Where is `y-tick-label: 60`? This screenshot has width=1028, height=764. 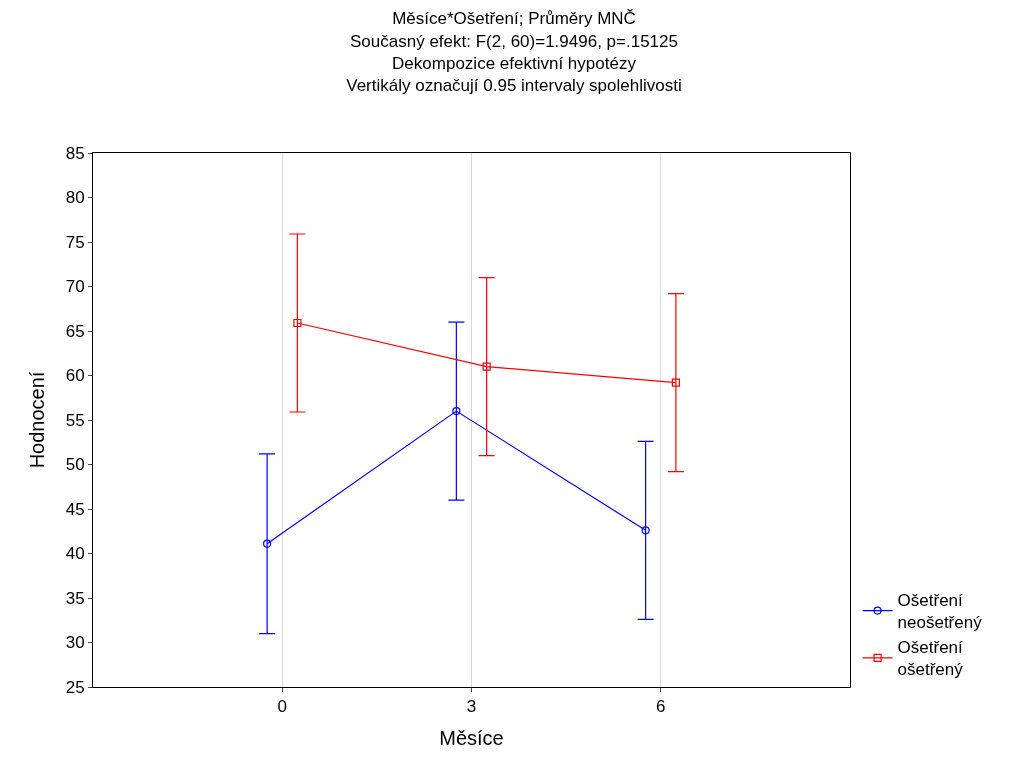
y-tick-label: 60 is located at coordinates (75, 376).